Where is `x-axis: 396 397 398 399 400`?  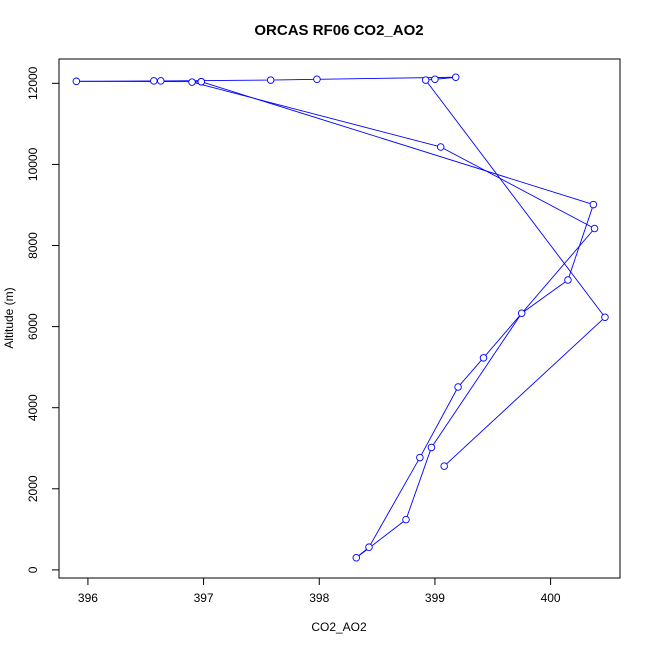
x-axis: 396 397 398 399 400 is located at coordinates (319, 591).